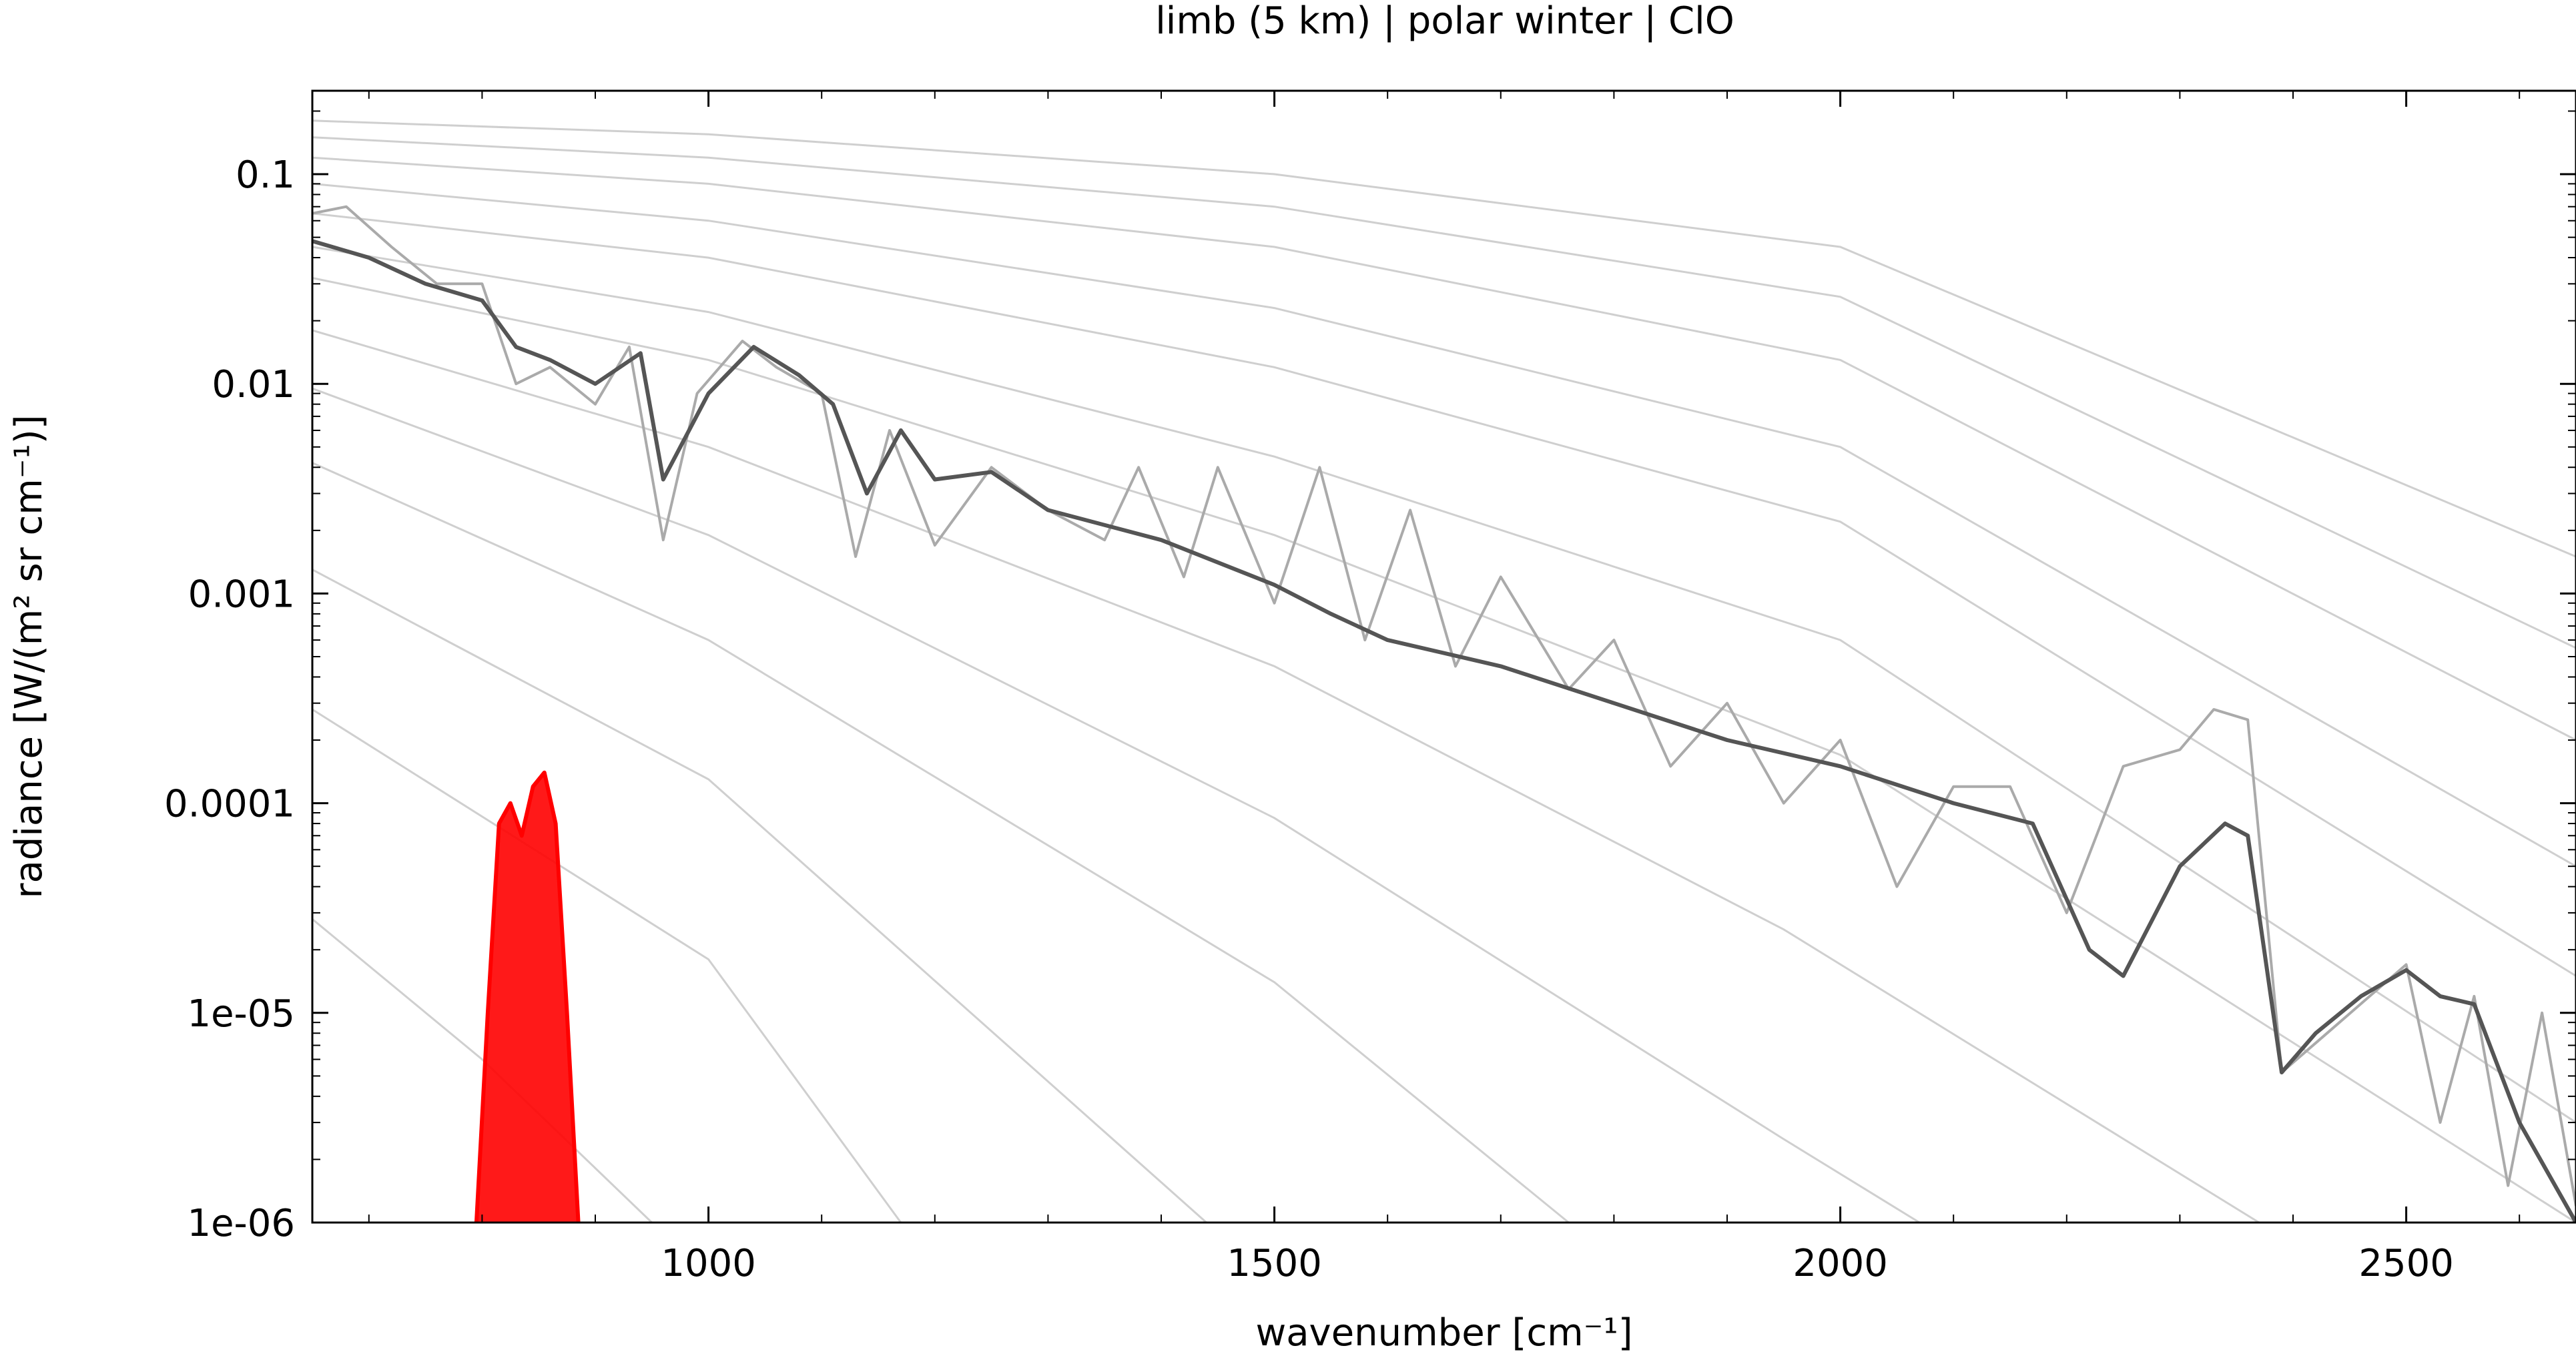 This screenshot has height=1360, width=2576. Describe the element at coordinates (229, 805) in the screenshot. I see `y-tick-label: 0.0001` at that location.